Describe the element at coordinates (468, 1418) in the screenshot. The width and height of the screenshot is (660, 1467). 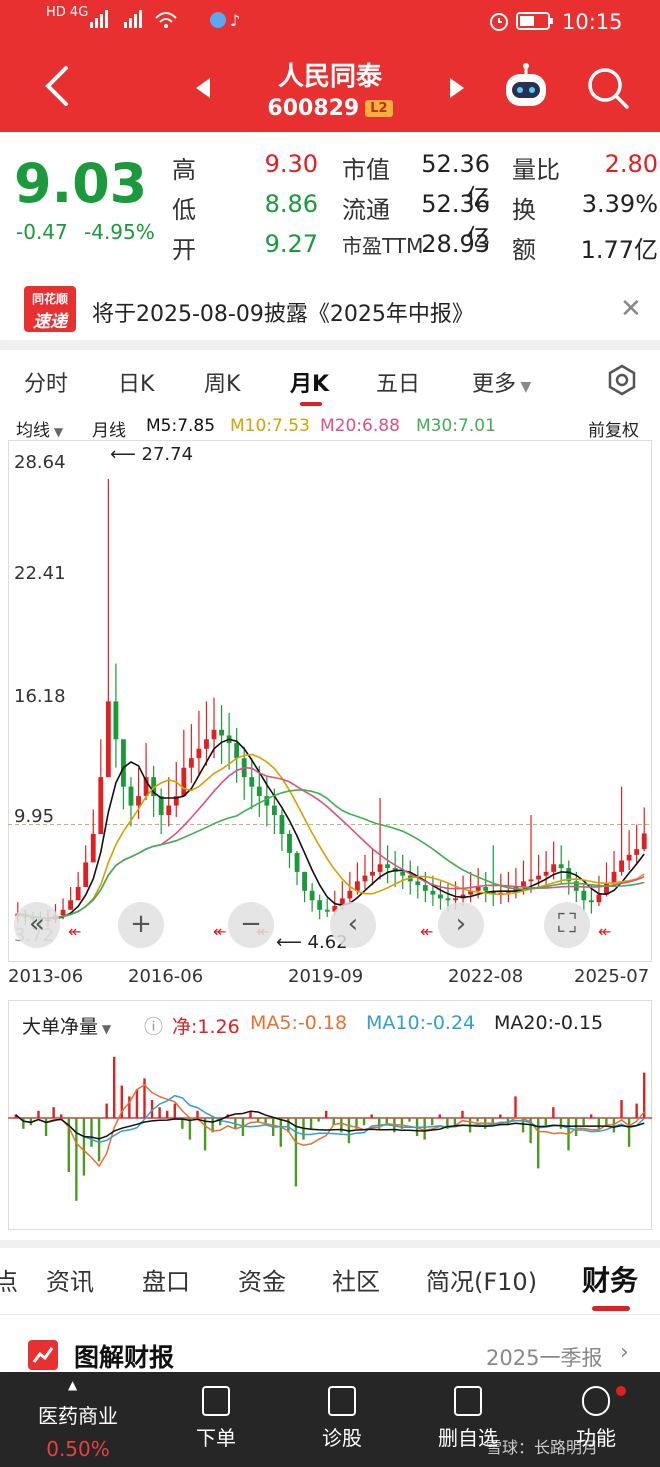
I see `remove-watchlist-button: 删自选` at that location.